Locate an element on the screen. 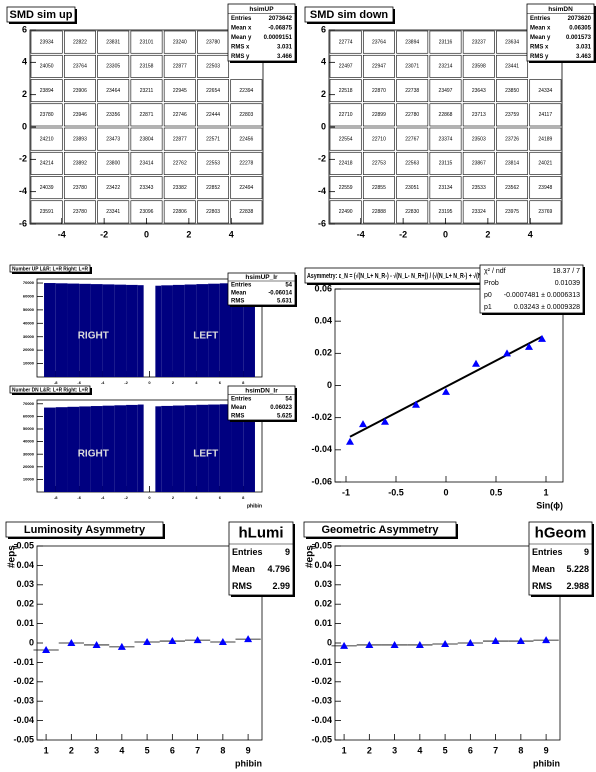  fit-value: 18.37 / 7 is located at coordinates (566, 271).